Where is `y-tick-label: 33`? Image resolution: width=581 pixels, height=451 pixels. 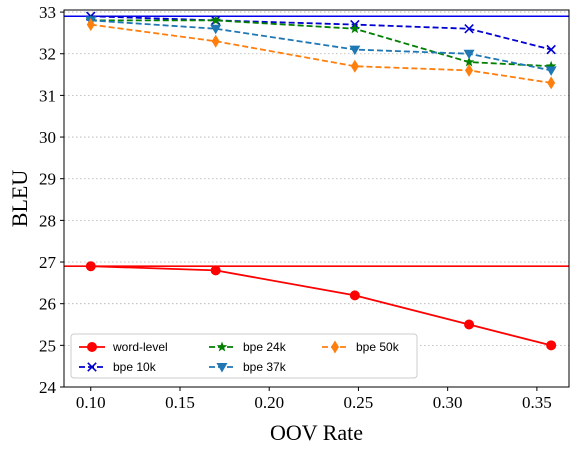 y-tick-label: 33 is located at coordinates (47, 12).